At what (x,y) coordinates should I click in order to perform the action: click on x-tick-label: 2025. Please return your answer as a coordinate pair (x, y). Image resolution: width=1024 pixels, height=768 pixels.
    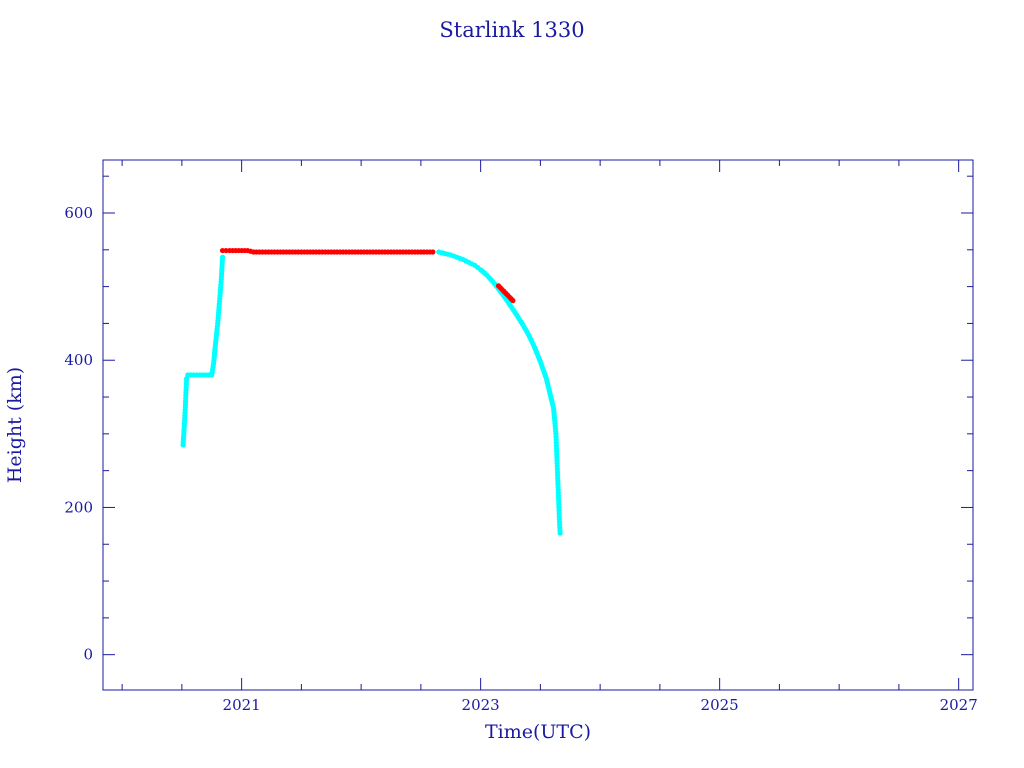
    Looking at the image, I should click on (720, 705).